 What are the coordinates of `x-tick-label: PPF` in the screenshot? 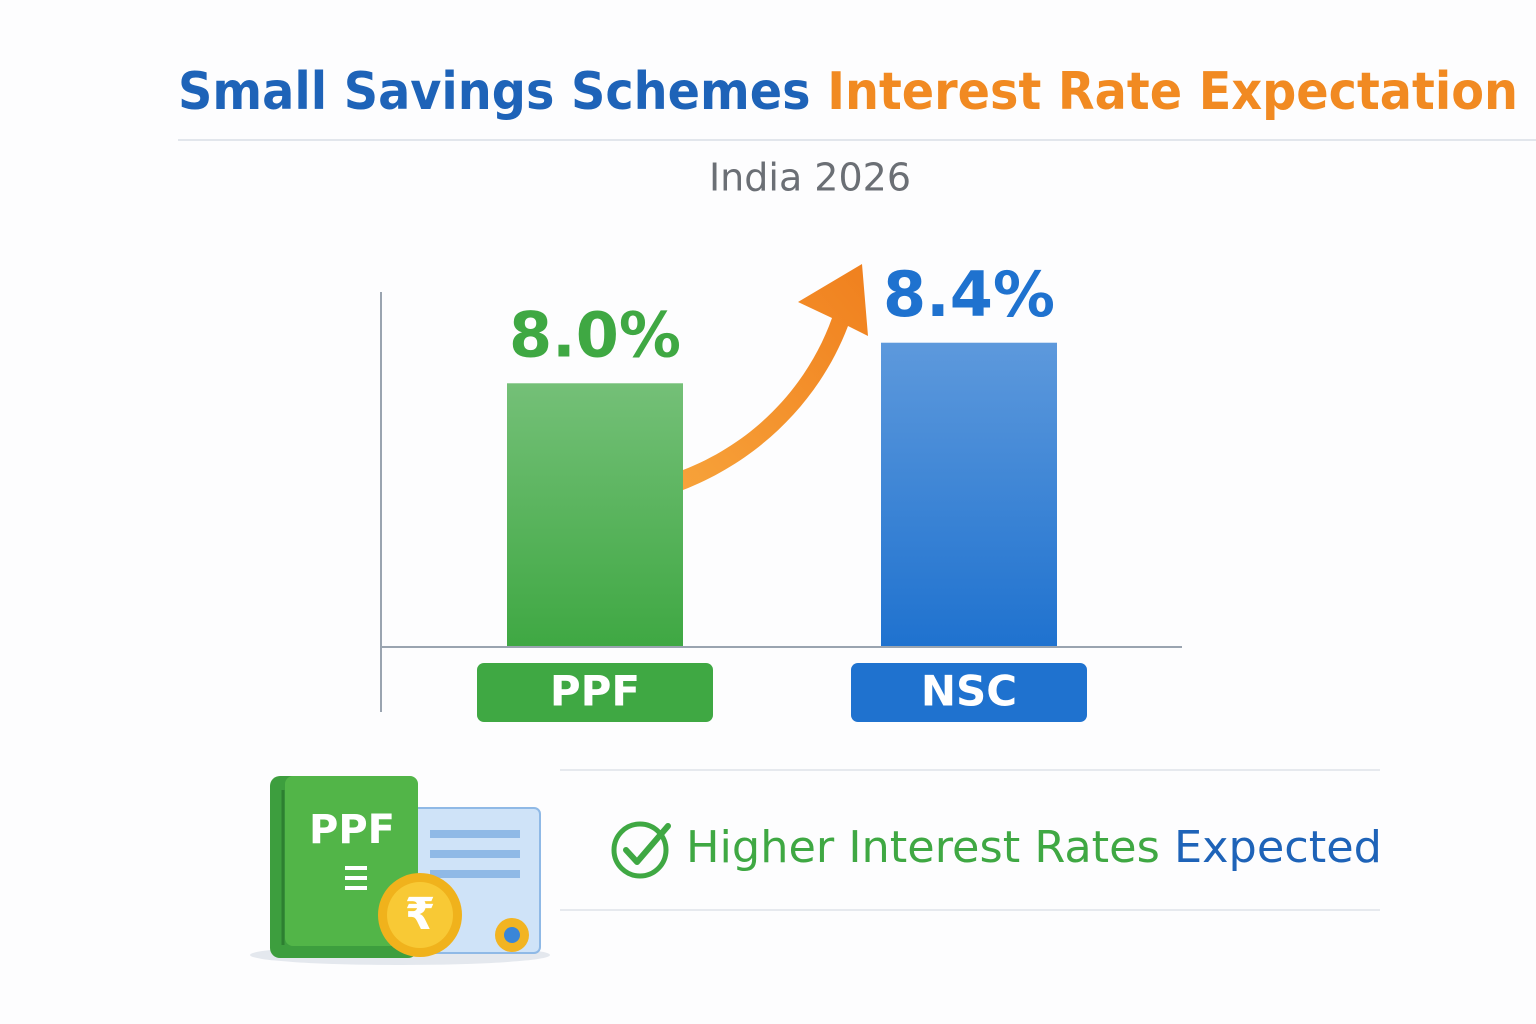 It's located at (595, 691).